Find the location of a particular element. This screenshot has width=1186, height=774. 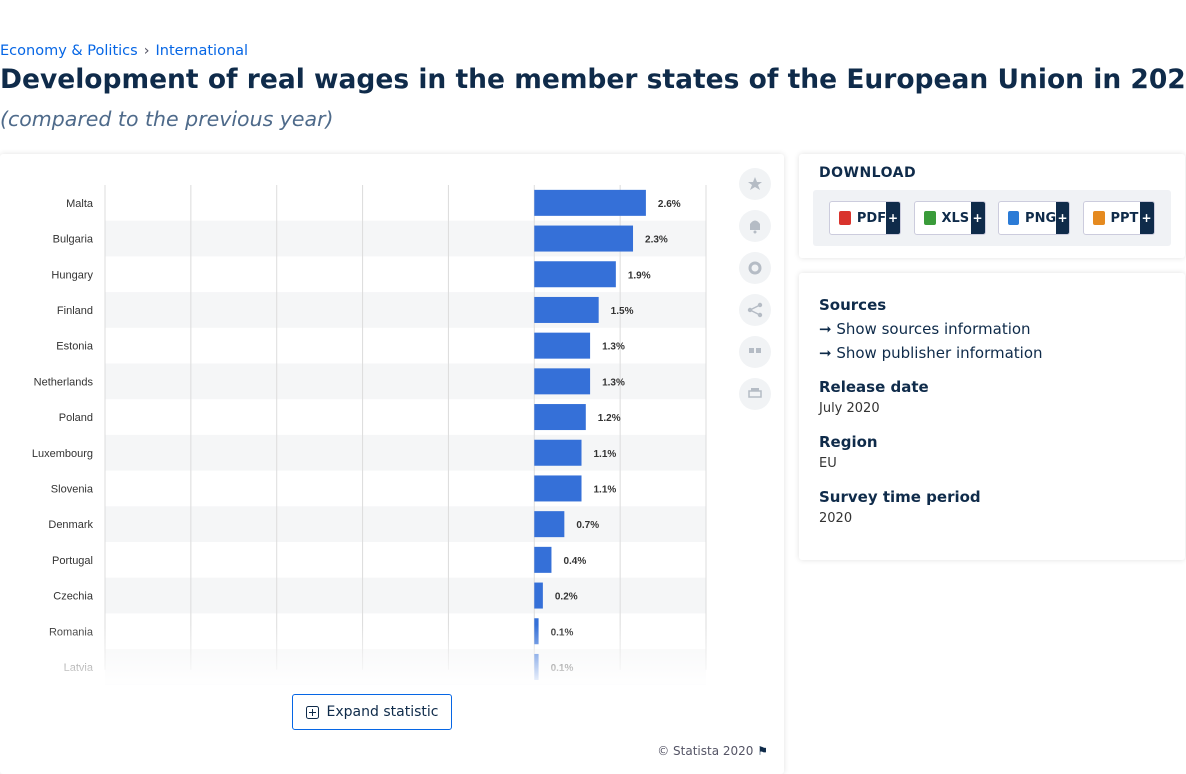

download-button: PPT + is located at coordinates (1118, 218).